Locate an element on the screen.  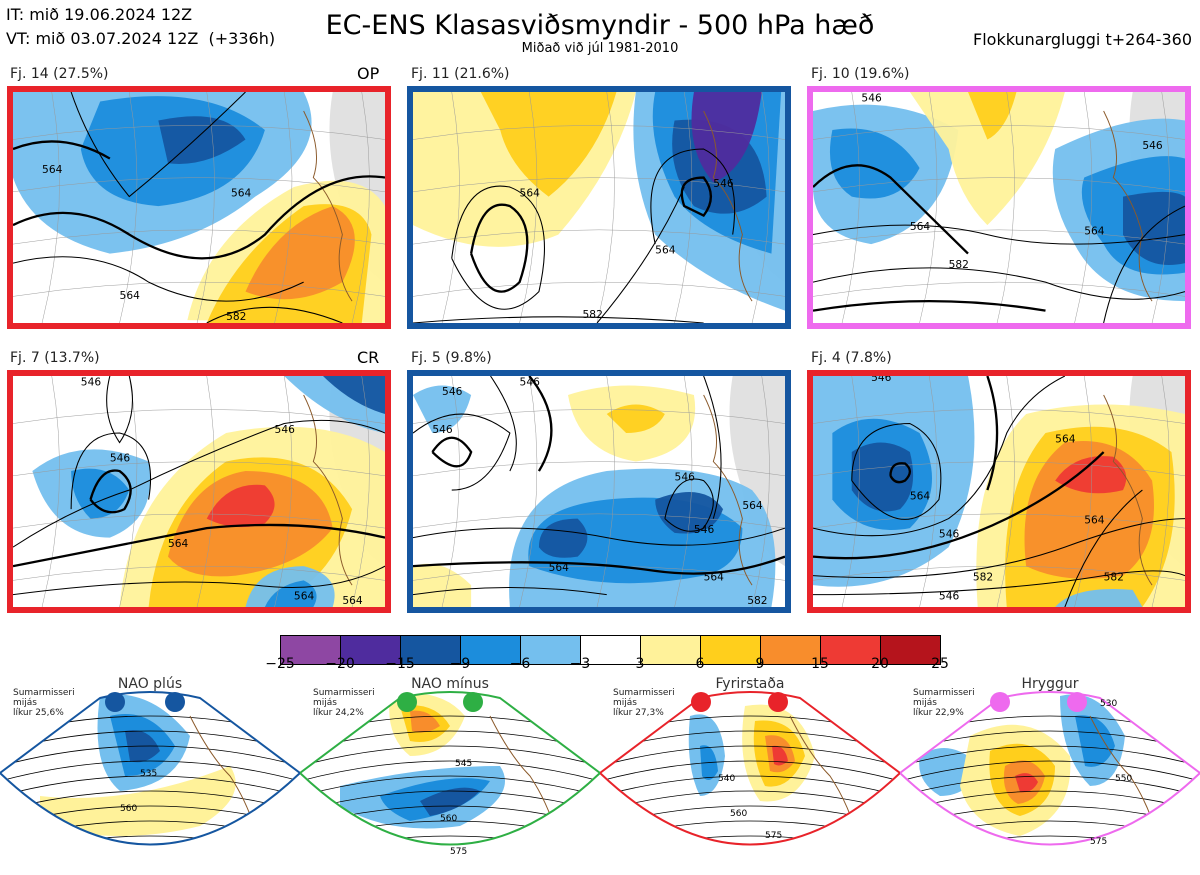
regime-border is located at coordinates (450, 768).